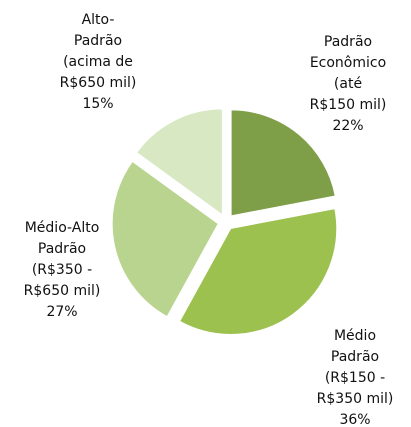 The height and width of the screenshot is (427, 411). Describe the element at coordinates (98, 20) in the screenshot. I see `slice-label: Alto-` at that location.